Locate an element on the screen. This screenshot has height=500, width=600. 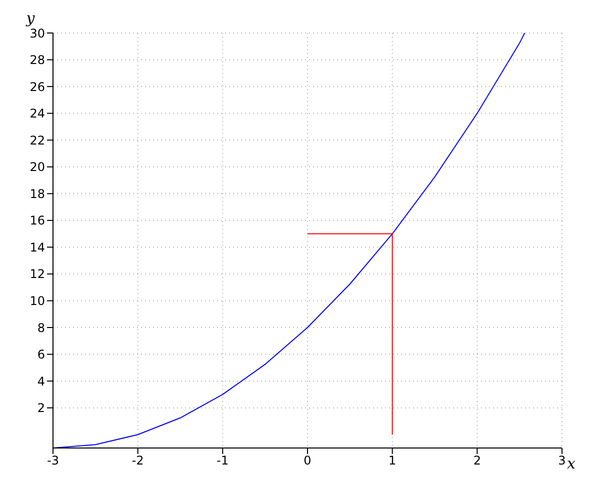
x-tick-label: -2 is located at coordinates (138, 461).